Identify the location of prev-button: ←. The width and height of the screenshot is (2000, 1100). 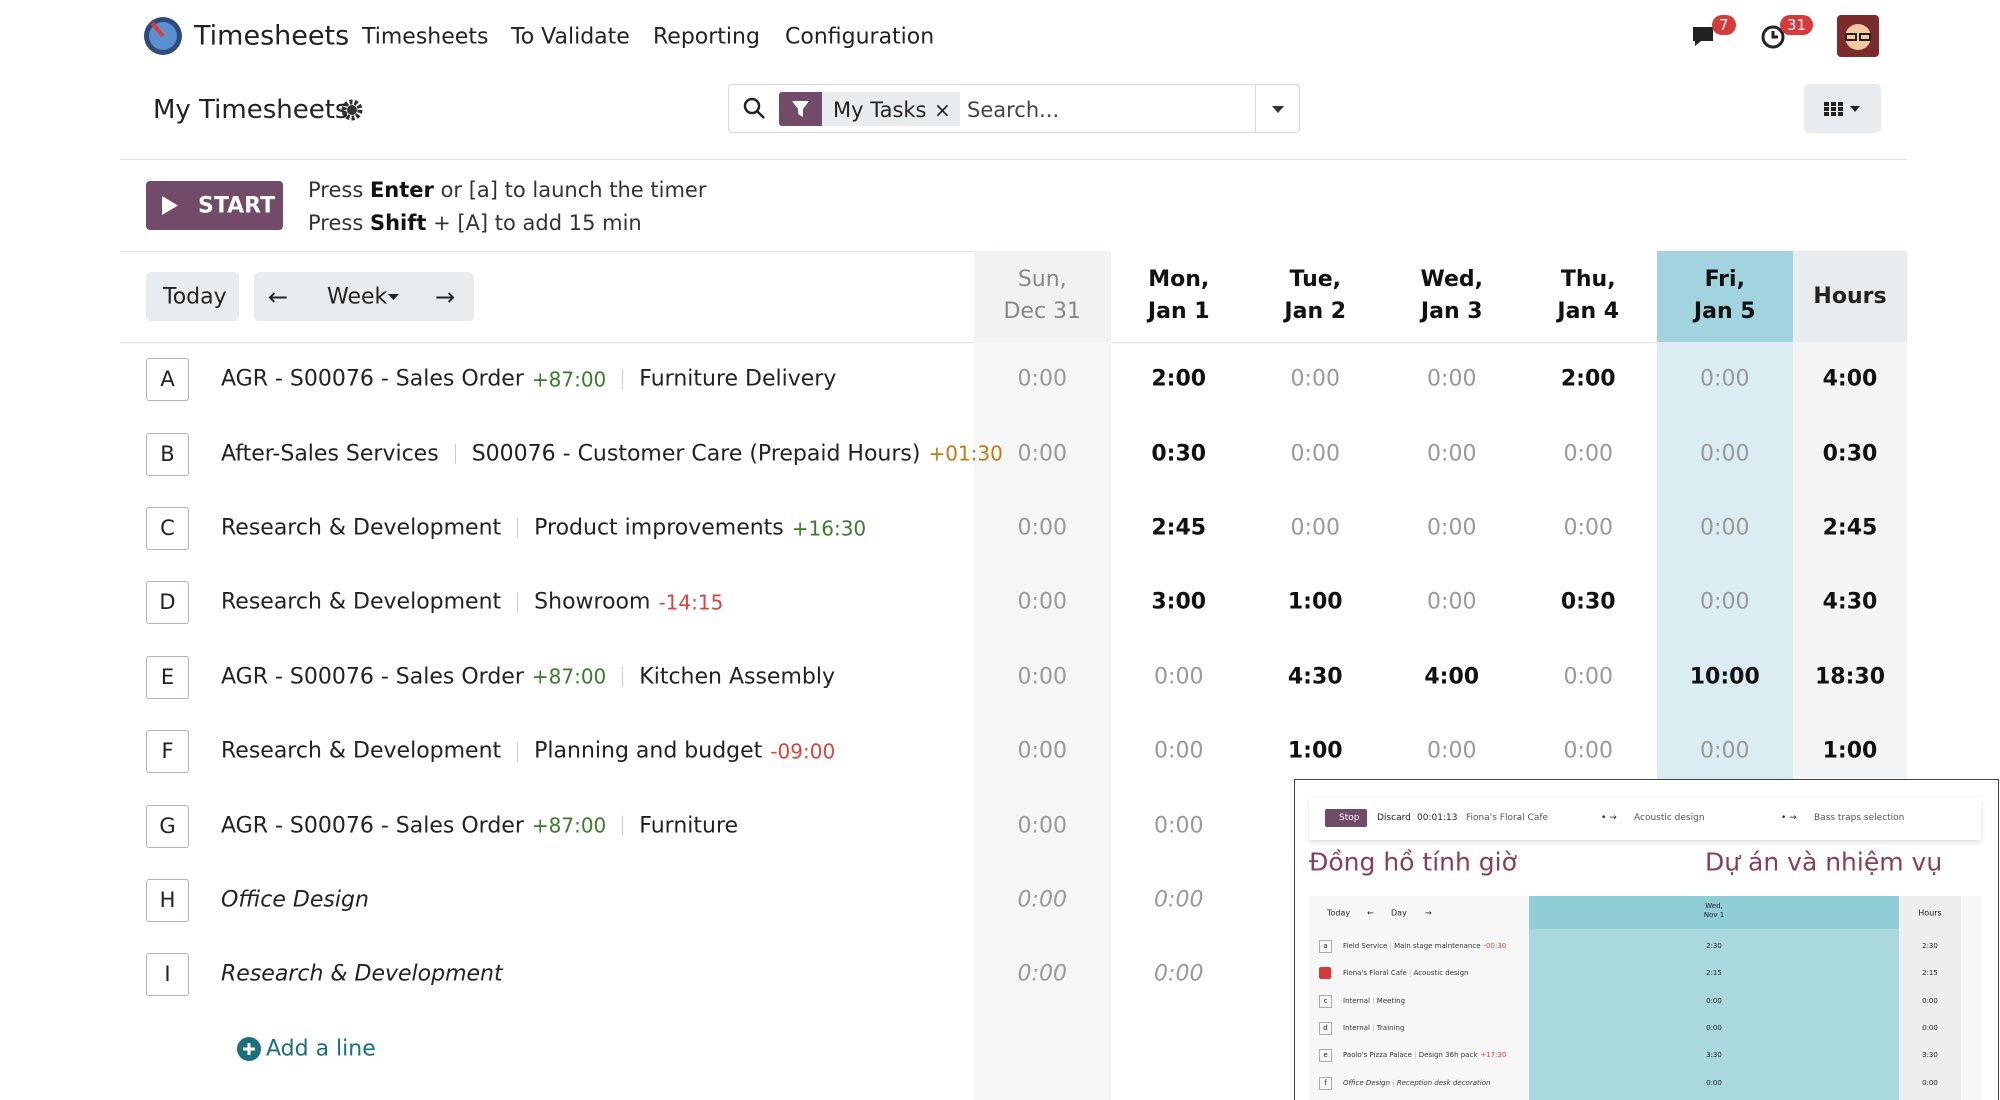
(278, 297).